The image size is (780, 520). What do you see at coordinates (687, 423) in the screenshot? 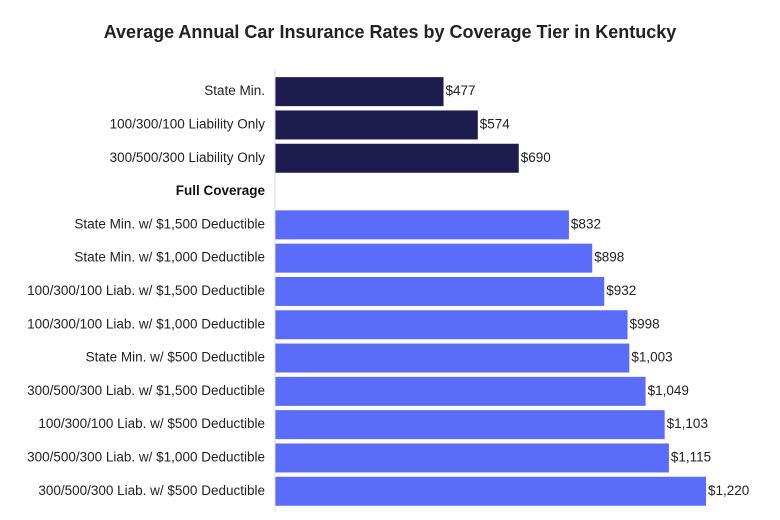
I see `data-label: $1,103` at bounding box center [687, 423].